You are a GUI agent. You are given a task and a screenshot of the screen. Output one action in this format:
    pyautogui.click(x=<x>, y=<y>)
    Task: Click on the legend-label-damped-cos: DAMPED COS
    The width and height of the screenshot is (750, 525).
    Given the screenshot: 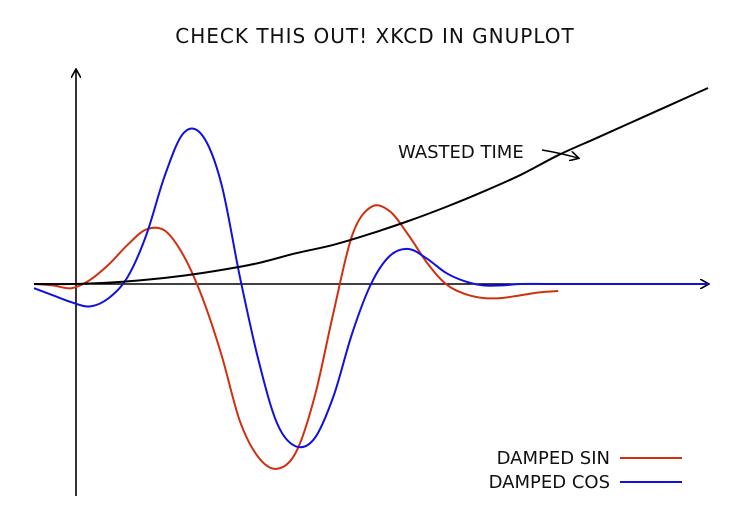 What is the action you would take?
    pyautogui.click(x=549, y=482)
    